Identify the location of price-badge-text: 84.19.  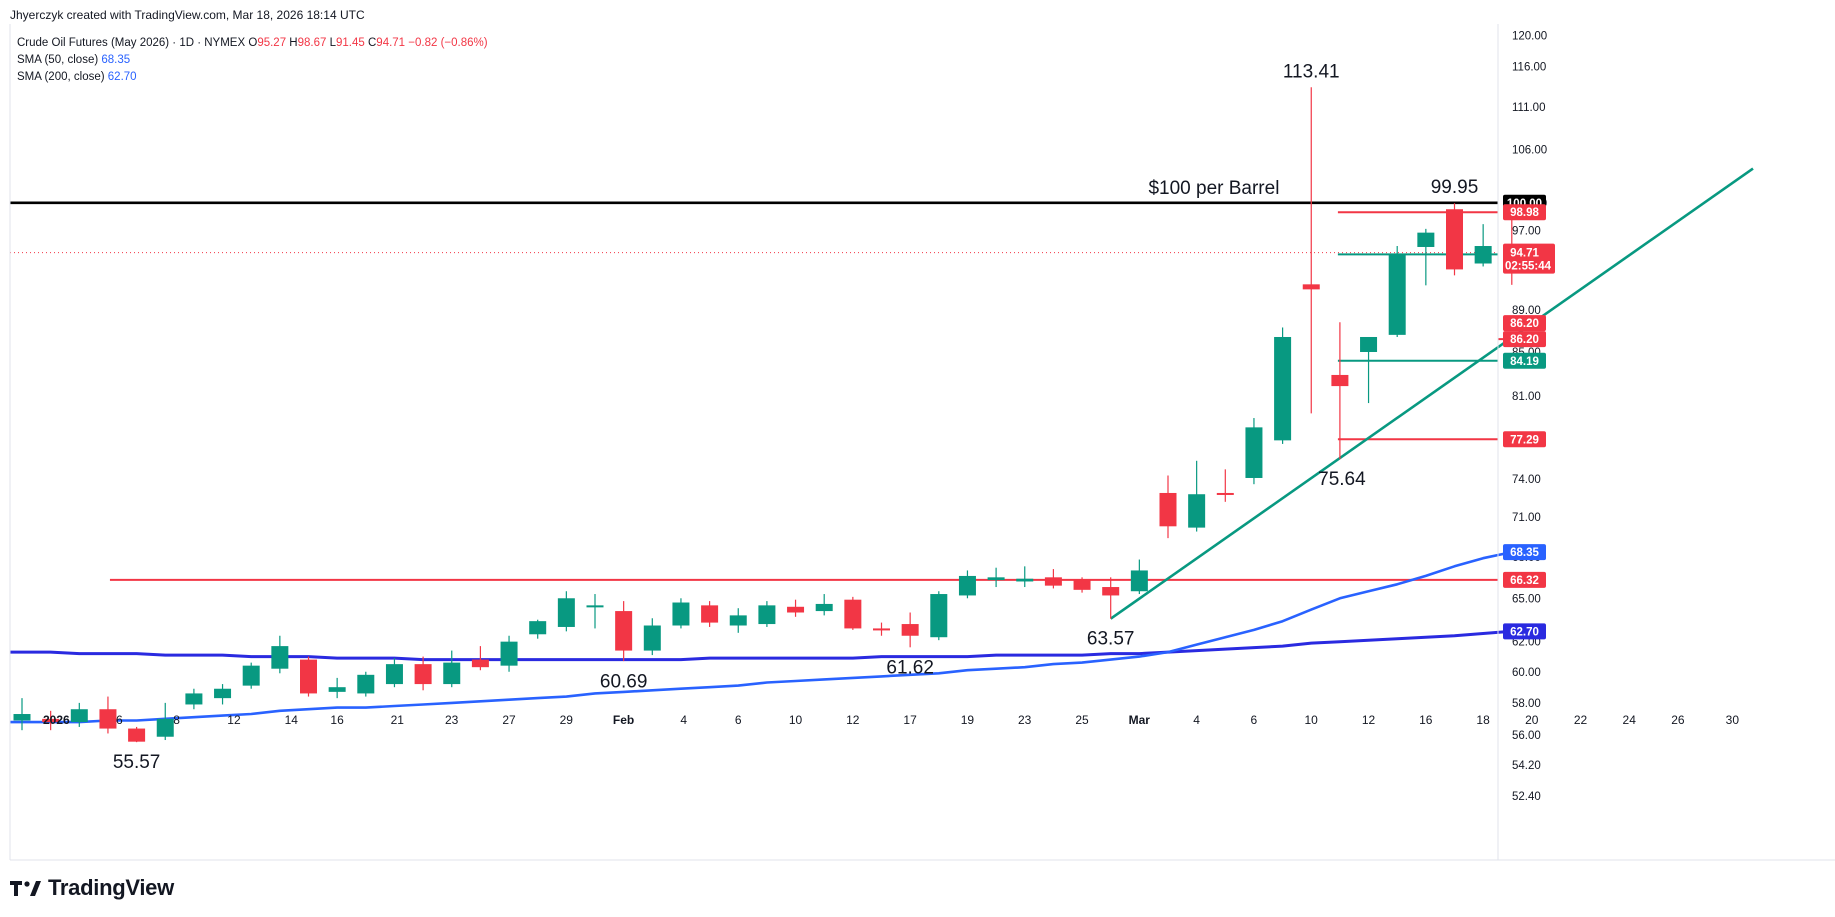
(1524, 362).